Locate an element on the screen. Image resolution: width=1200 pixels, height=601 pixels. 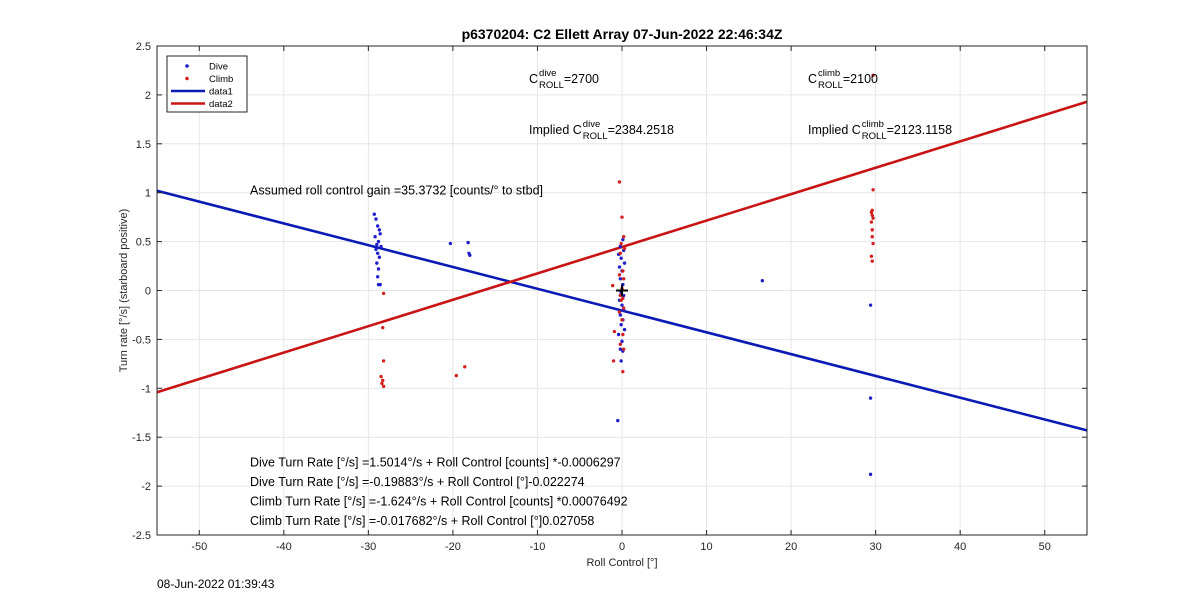
legend-label-dive: Dive is located at coordinates (218, 67).